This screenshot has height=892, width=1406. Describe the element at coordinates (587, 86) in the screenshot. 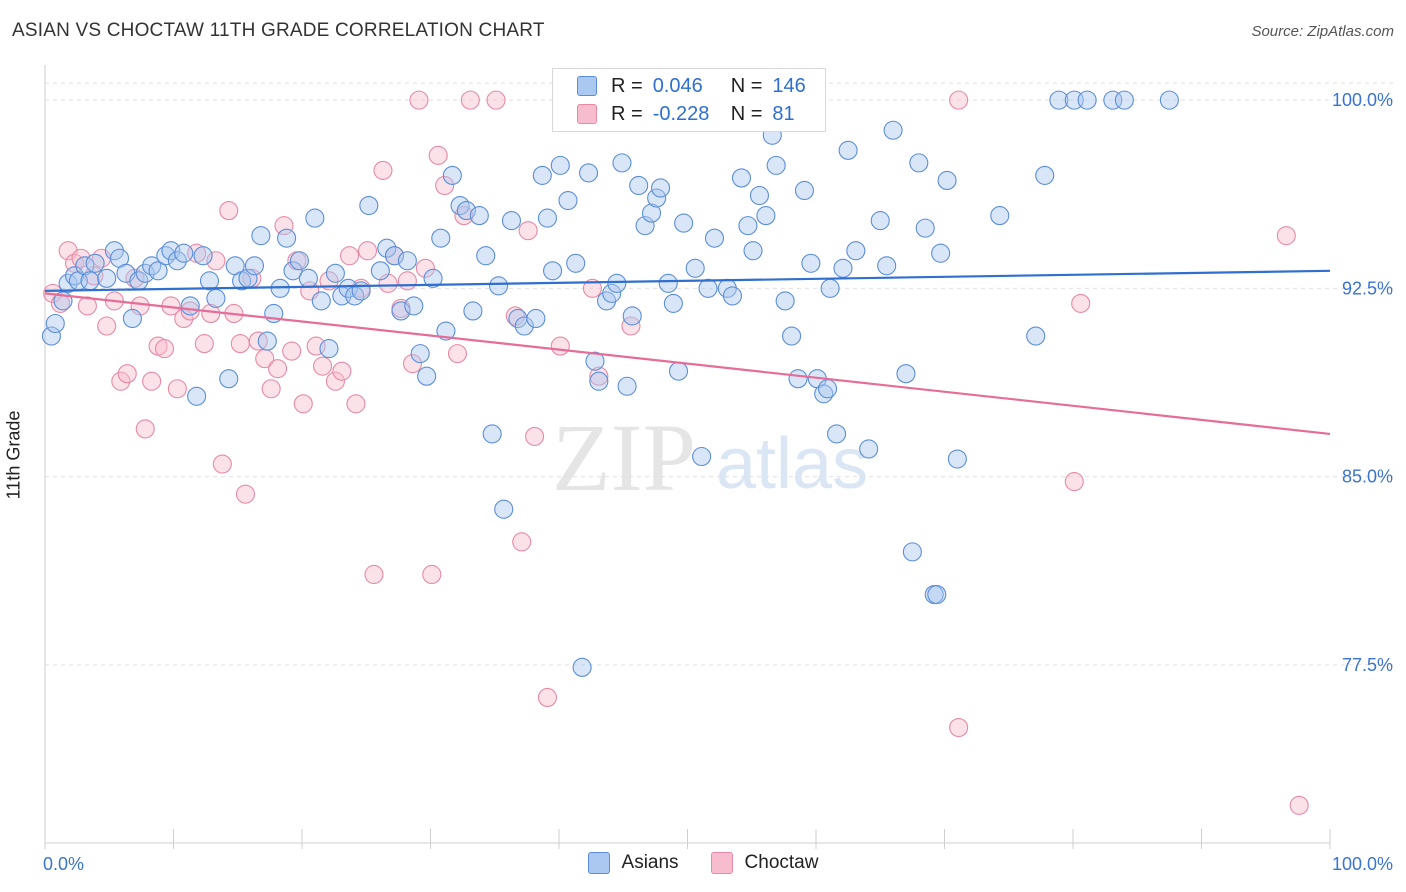

I see `asians-swatch` at that location.